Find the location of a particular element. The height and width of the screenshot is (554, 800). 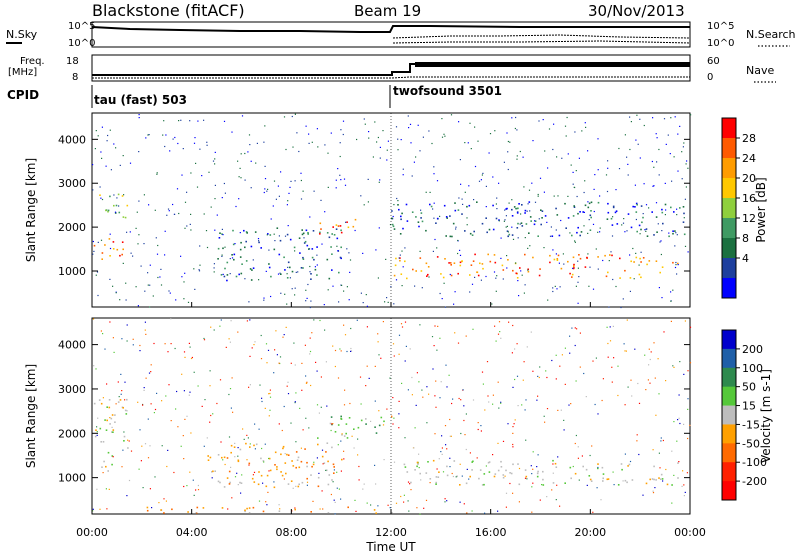

y-tick-label: 1000 is located at coordinates (72, 271).